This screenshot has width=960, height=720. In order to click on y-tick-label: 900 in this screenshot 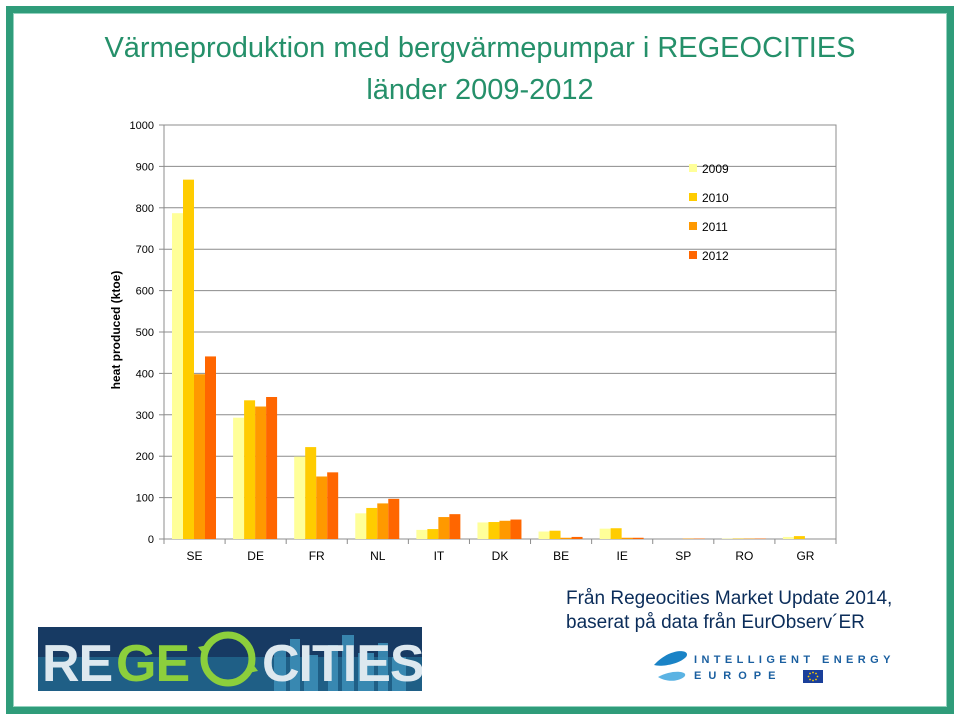, I will do `click(145, 167)`.